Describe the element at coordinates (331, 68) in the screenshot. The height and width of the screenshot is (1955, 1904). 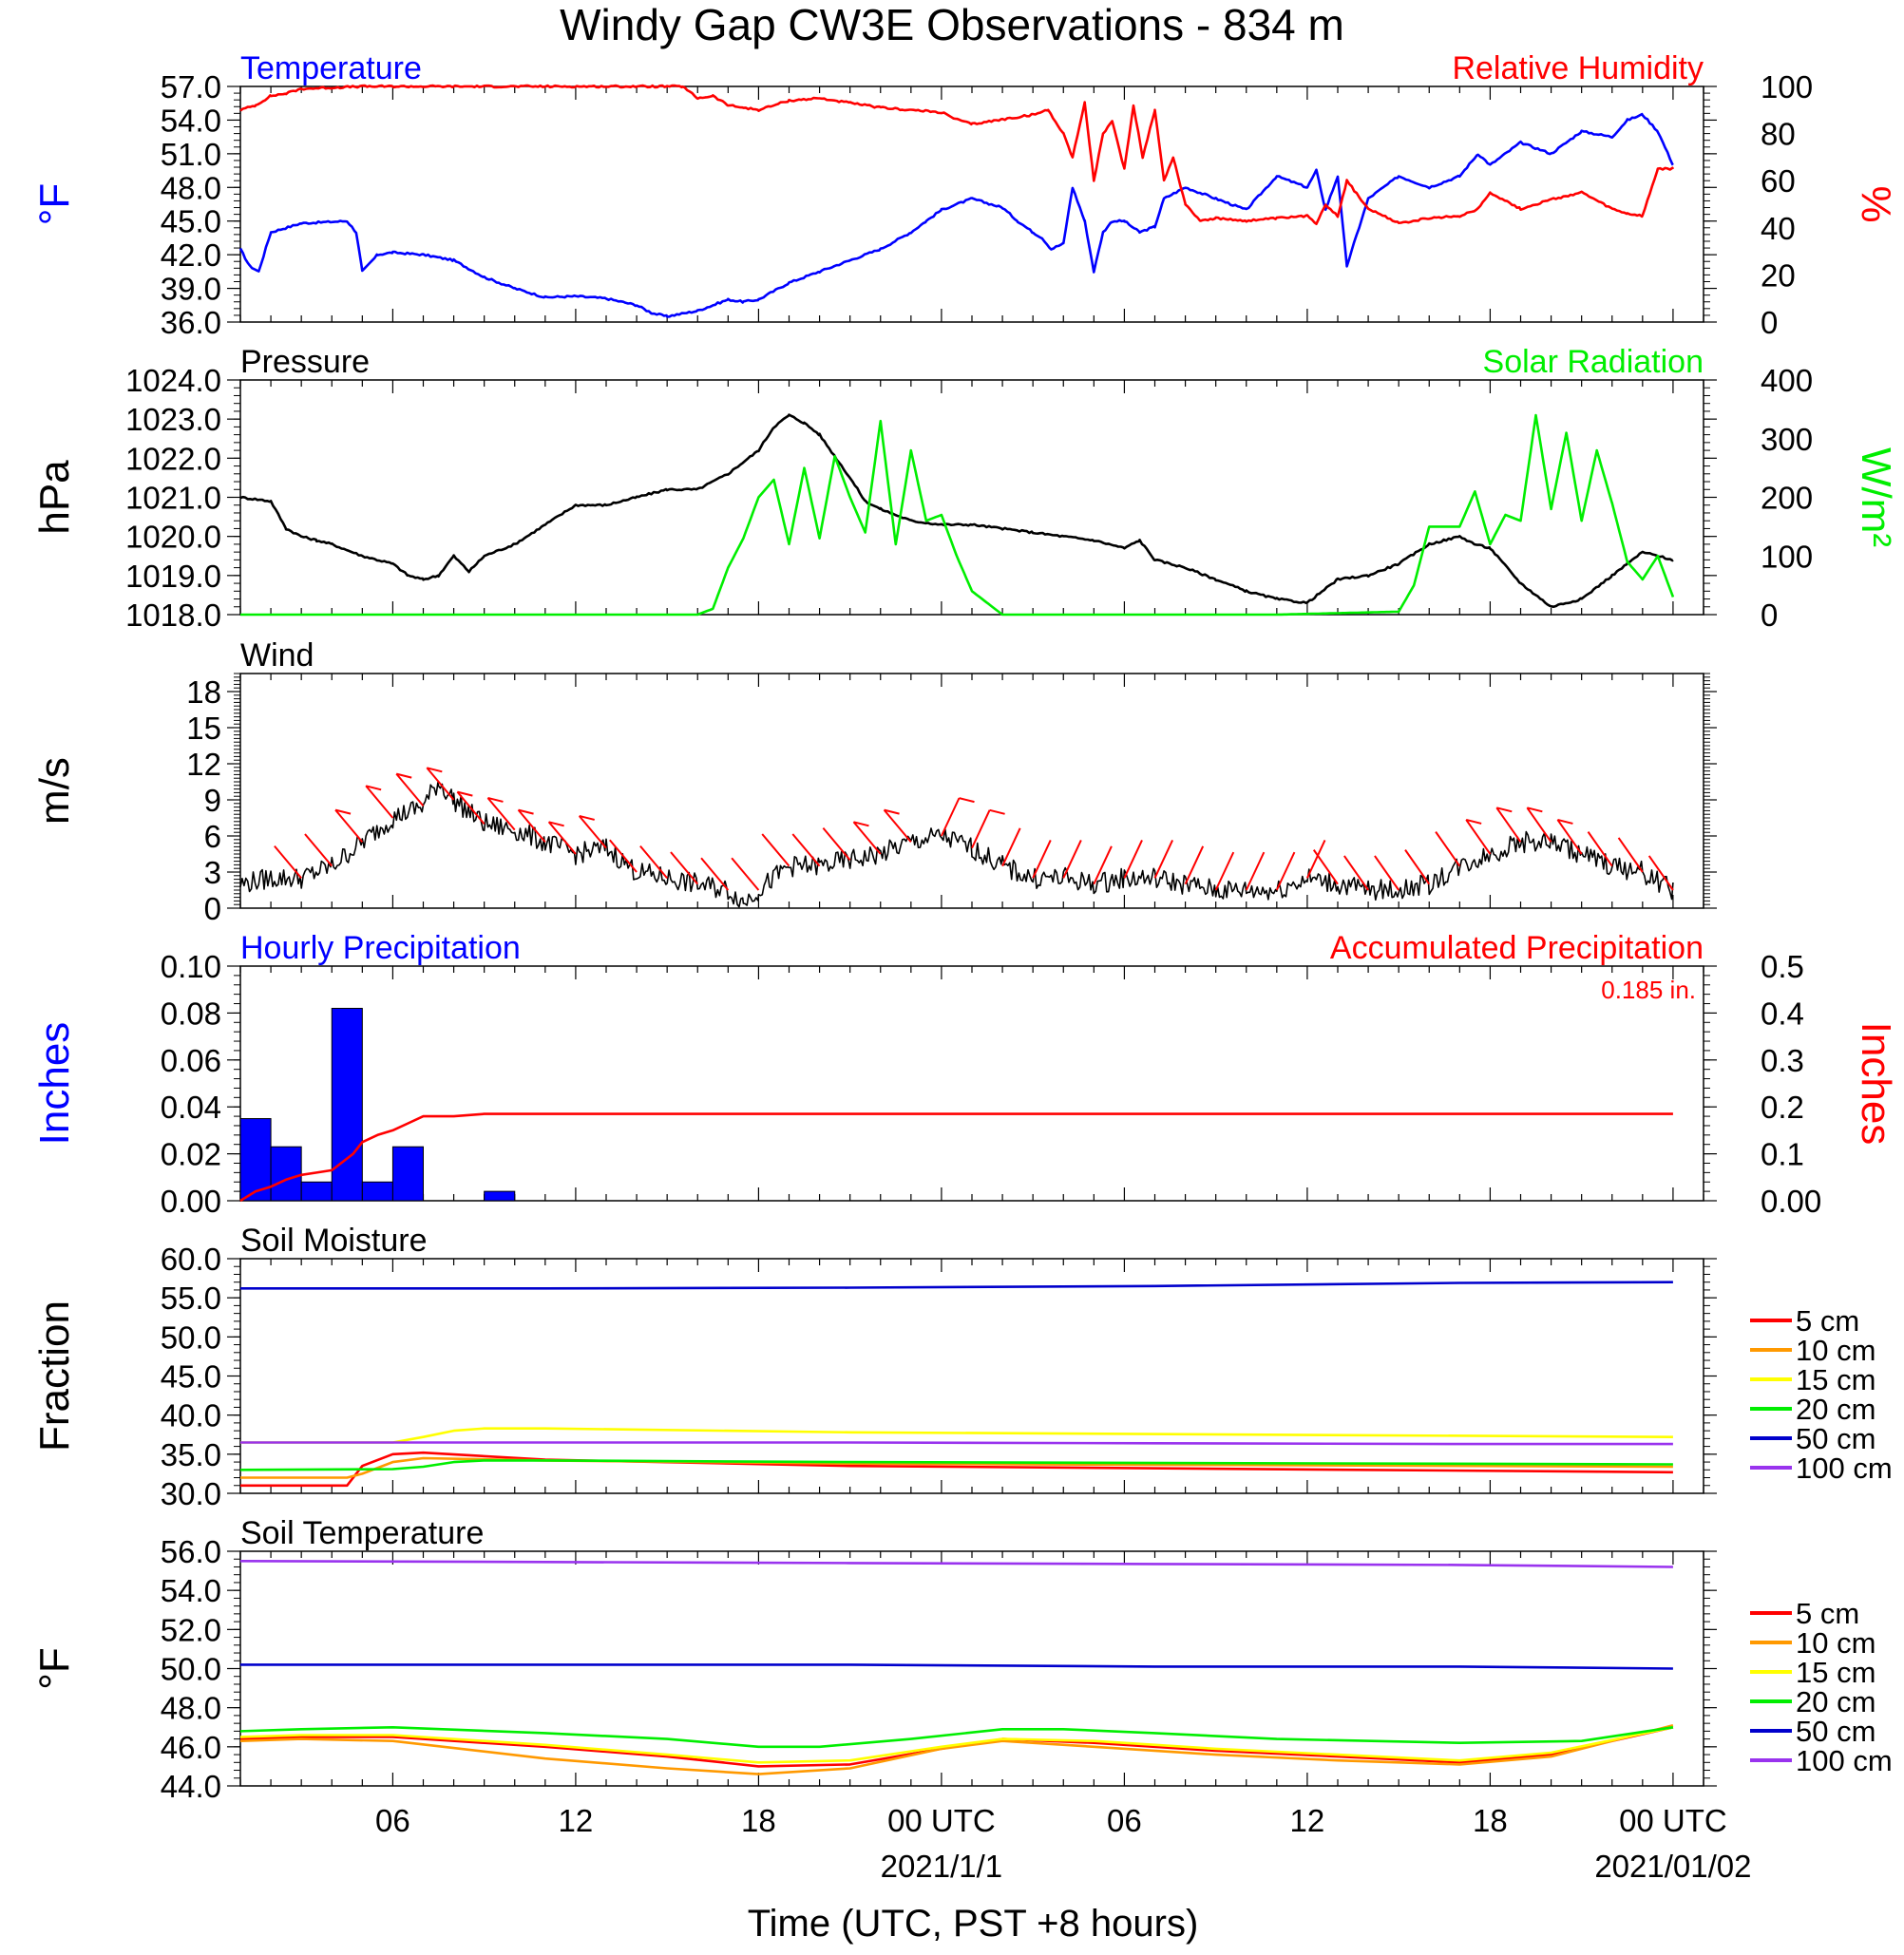
I see `panel-title-left: Temperature` at that location.